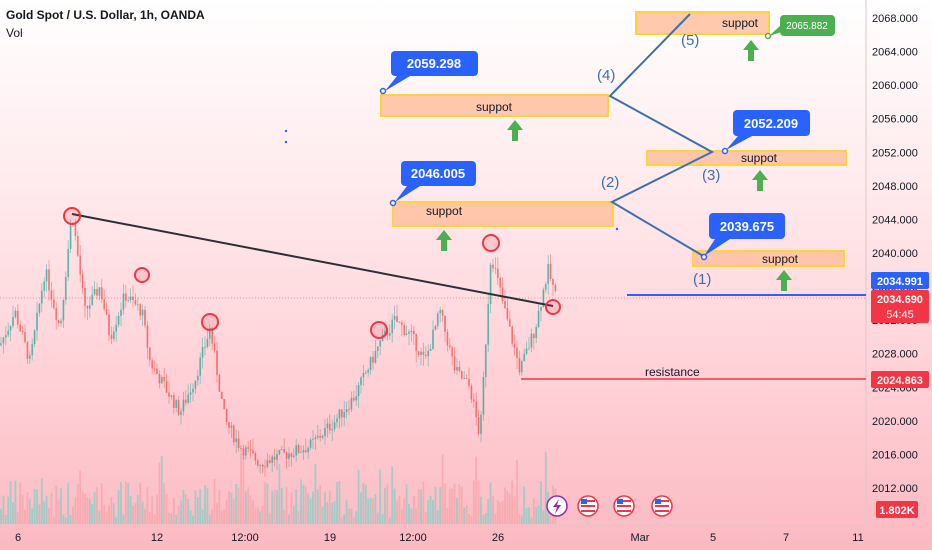  What do you see at coordinates (312, 260) in the screenshot?
I see `descending-trendline` at bounding box center [312, 260].